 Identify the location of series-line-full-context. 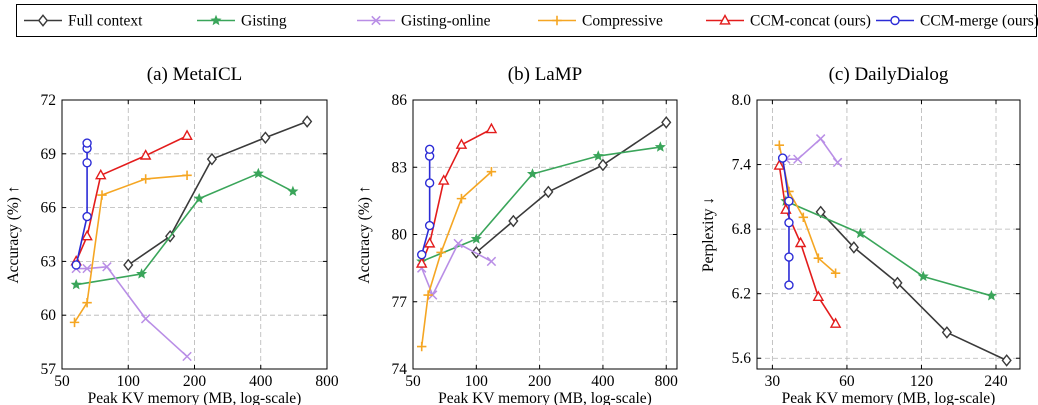
(217, 193).